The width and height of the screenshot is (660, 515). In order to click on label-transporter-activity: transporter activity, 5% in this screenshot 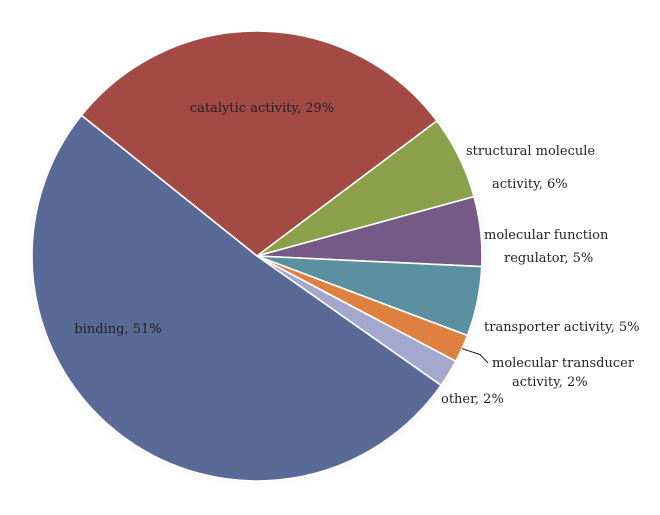, I will do `click(562, 327)`.